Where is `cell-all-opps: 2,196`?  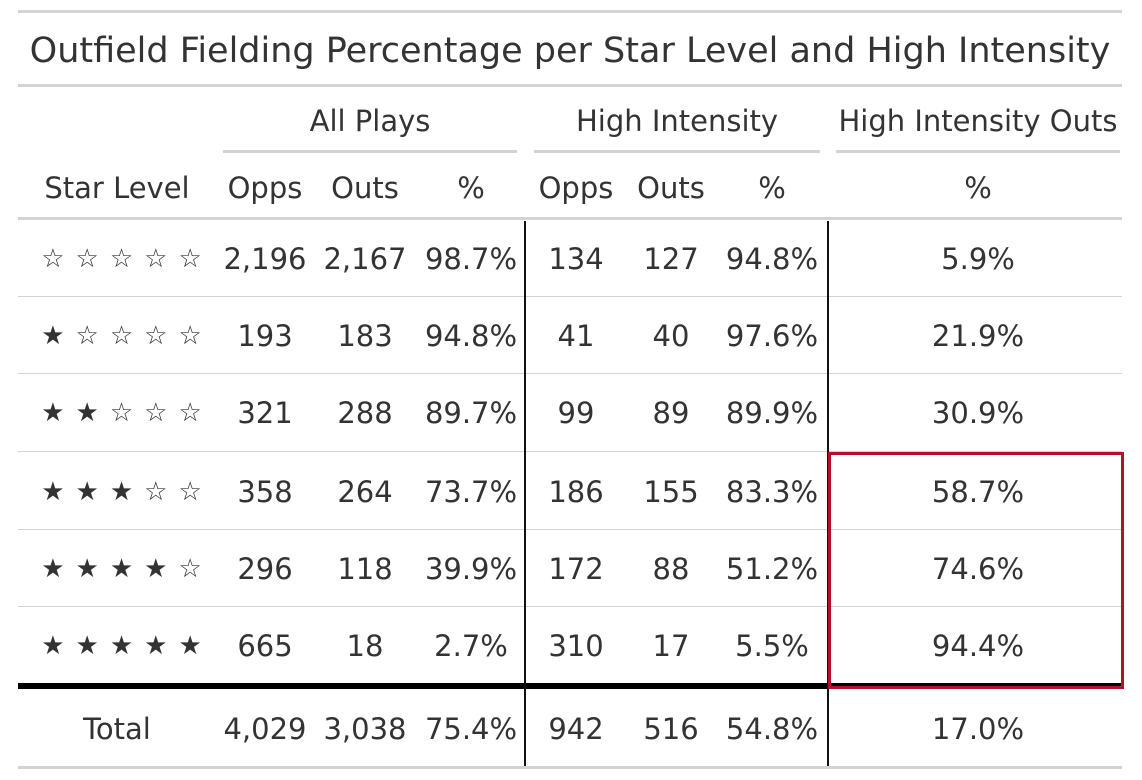
cell-all-opps: 2,196 is located at coordinates (265, 259).